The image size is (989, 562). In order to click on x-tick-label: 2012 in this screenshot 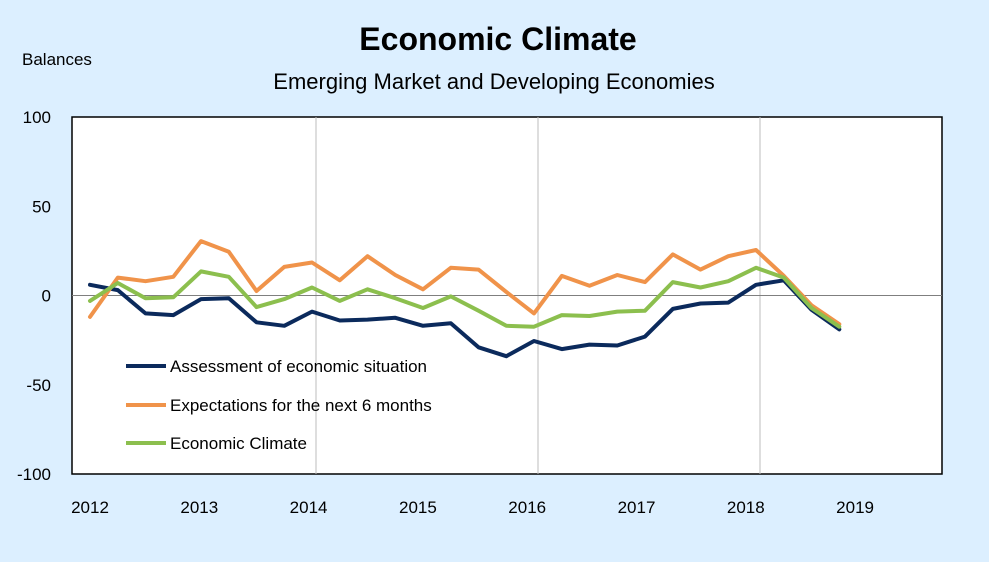, I will do `click(90, 507)`.